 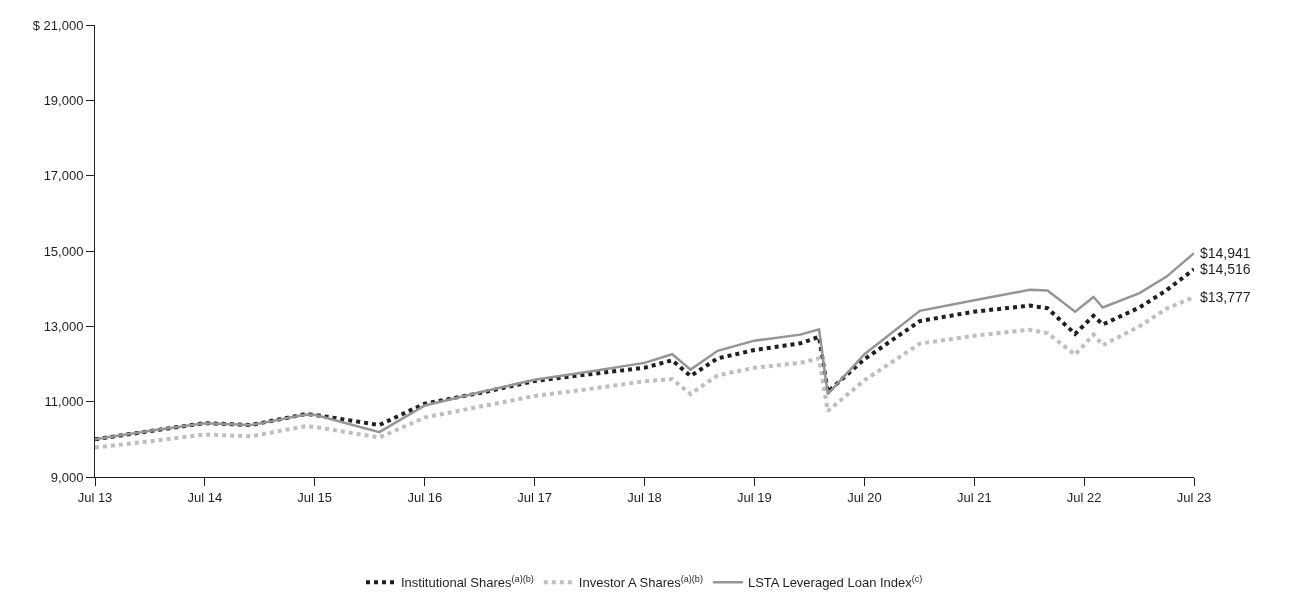 I want to click on x-tick-label: Jul 15, so click(x=315, y=497).